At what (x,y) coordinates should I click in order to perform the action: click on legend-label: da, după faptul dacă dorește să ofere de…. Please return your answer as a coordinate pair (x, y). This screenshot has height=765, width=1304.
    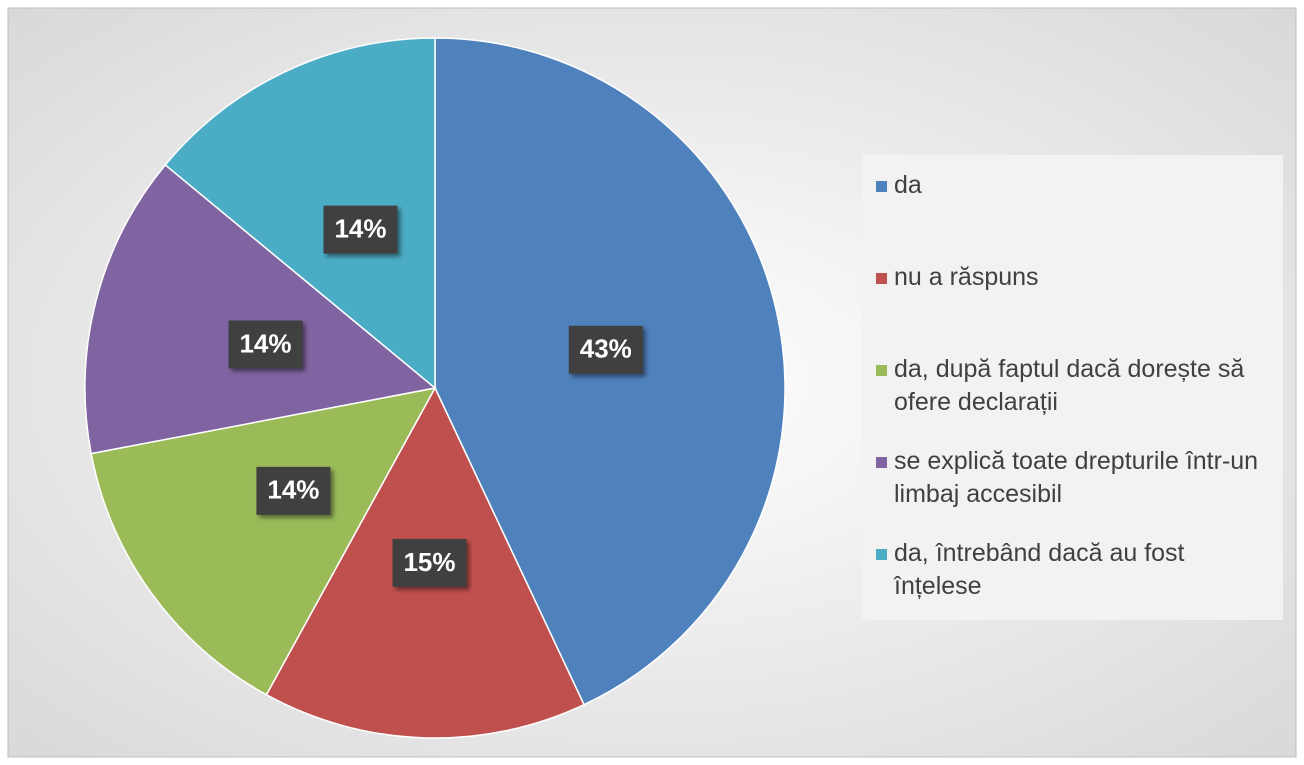
    Looking at the image, I should click on (1069, 385).